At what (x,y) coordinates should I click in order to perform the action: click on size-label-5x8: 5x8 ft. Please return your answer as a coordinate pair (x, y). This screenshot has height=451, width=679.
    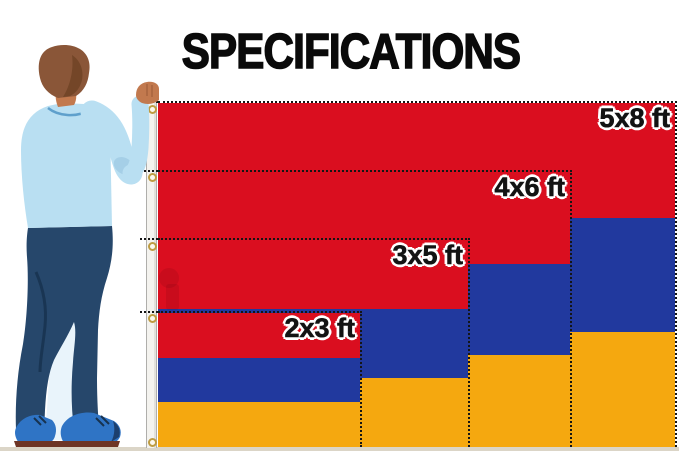
    Looking at the image, I should click on (634, 118).